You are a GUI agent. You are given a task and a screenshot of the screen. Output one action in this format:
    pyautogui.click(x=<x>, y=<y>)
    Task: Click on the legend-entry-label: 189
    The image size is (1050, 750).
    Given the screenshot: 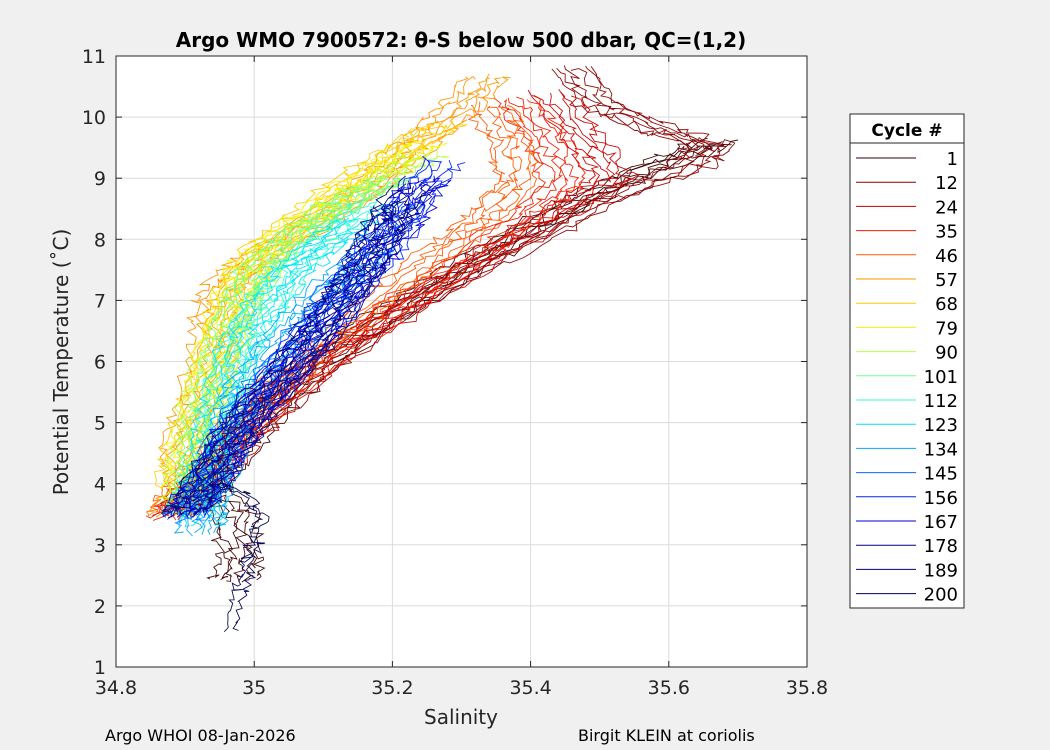 What is the action you would take?
    pyautogui.click(x=941, y=570)
    